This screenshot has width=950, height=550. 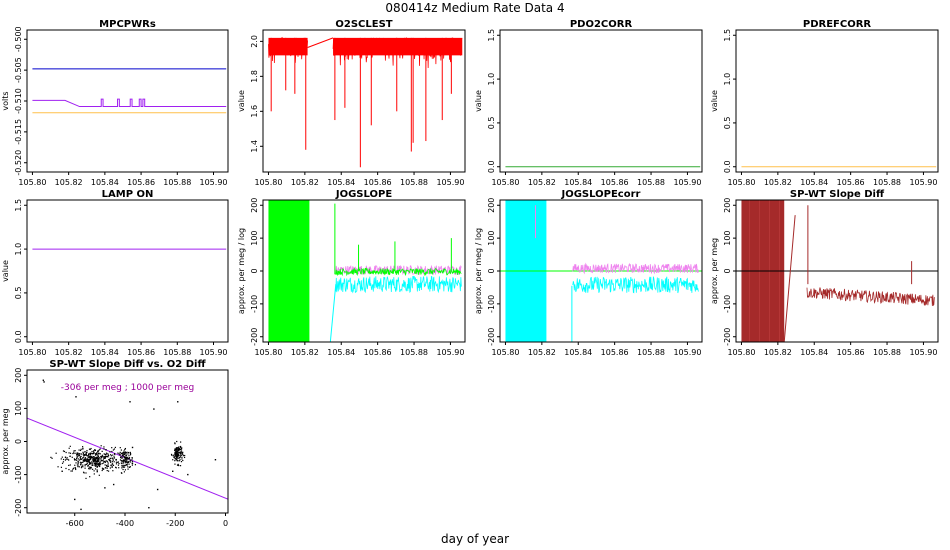 I want to click on plot-area-jogslope, so click(x=365, y=271).